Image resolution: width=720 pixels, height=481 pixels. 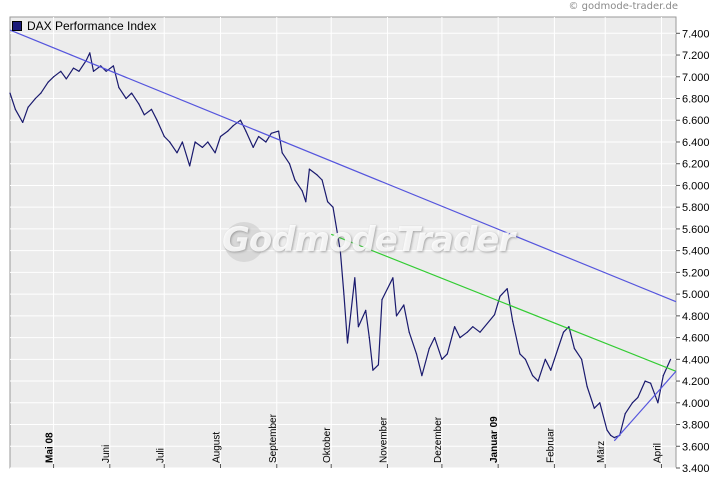 What do you see at coordinates (696, 121) in the screenshot?
I see `y-tick-label: 6.600` at bounding box center [696, 121].